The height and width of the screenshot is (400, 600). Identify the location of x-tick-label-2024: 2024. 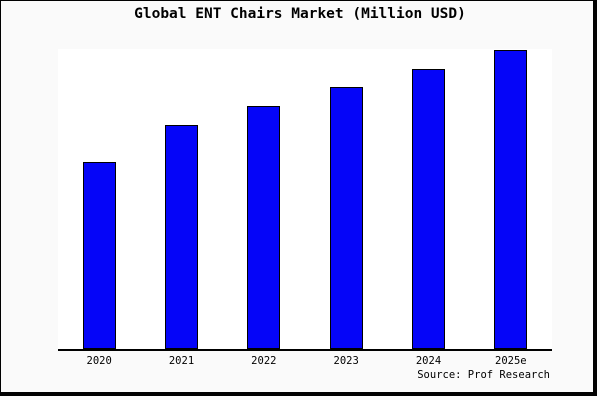
(428, 361).